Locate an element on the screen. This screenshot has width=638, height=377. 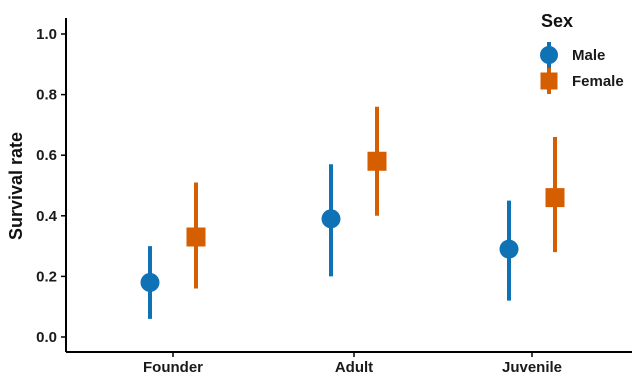
legend-title: Sex is located at coordinates (557, 21).